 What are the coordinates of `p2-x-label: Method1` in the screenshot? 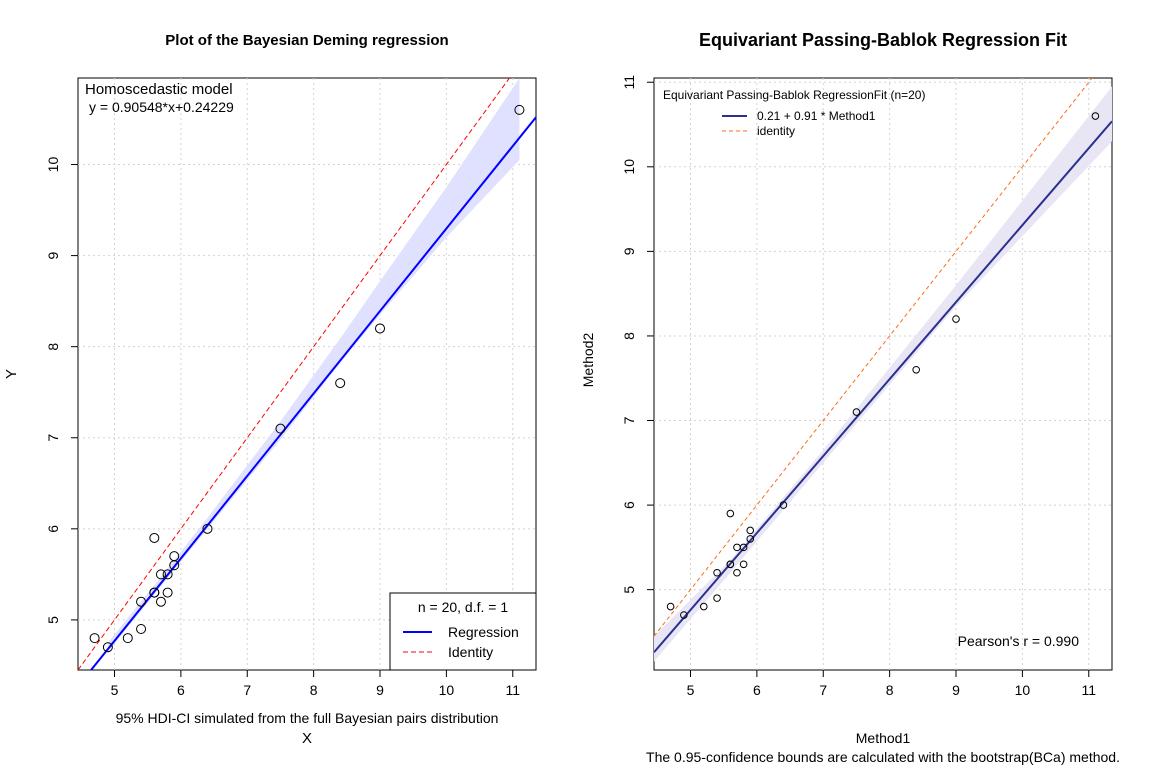 It's located at (883, 738).